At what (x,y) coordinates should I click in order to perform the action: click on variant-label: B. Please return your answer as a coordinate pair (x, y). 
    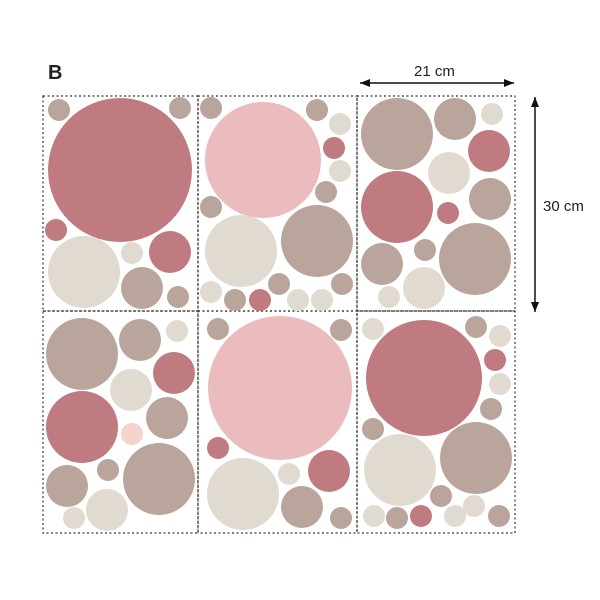
    Looking at the image, I should click on (55, 73).